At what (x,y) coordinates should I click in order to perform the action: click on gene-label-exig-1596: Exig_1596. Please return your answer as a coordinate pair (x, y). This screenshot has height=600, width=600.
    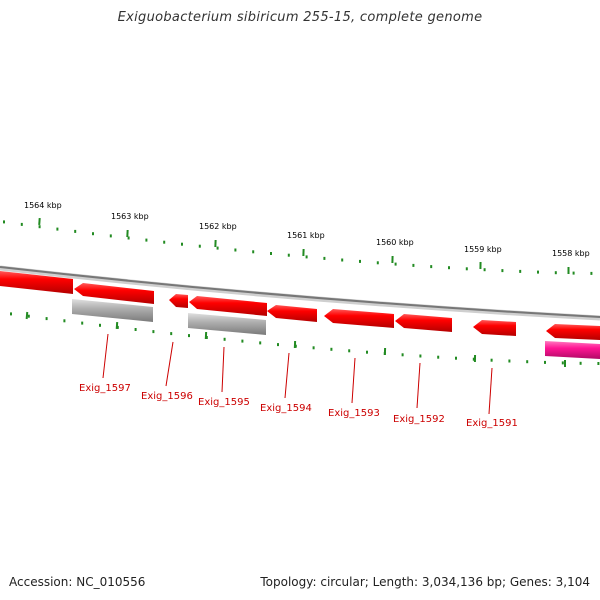
    Looking at the image, I should click on (167, 371).